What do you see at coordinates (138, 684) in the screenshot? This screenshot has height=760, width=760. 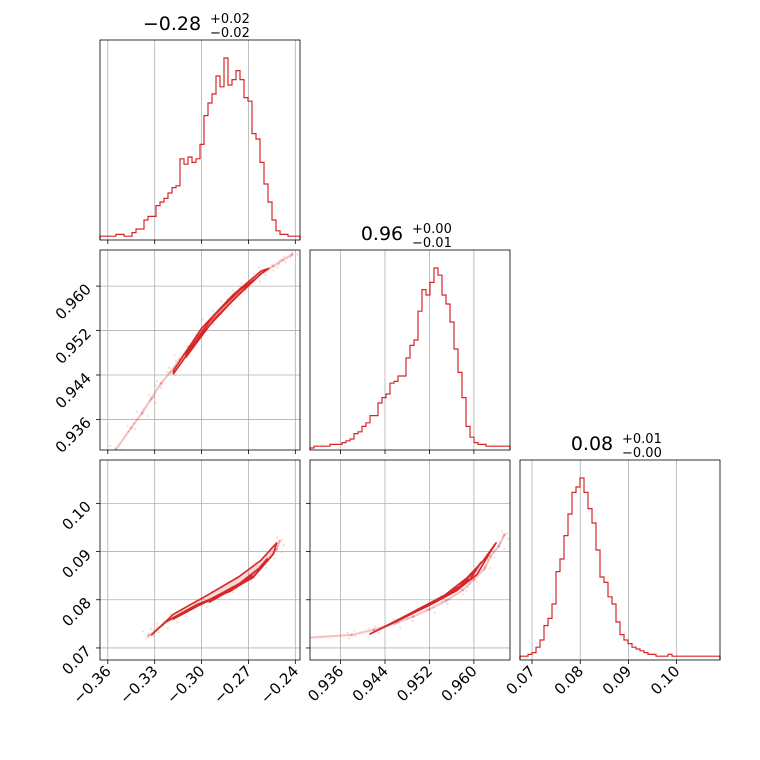 I see `x-tick-label-0: −0.33` at bounding box center [138, 684].